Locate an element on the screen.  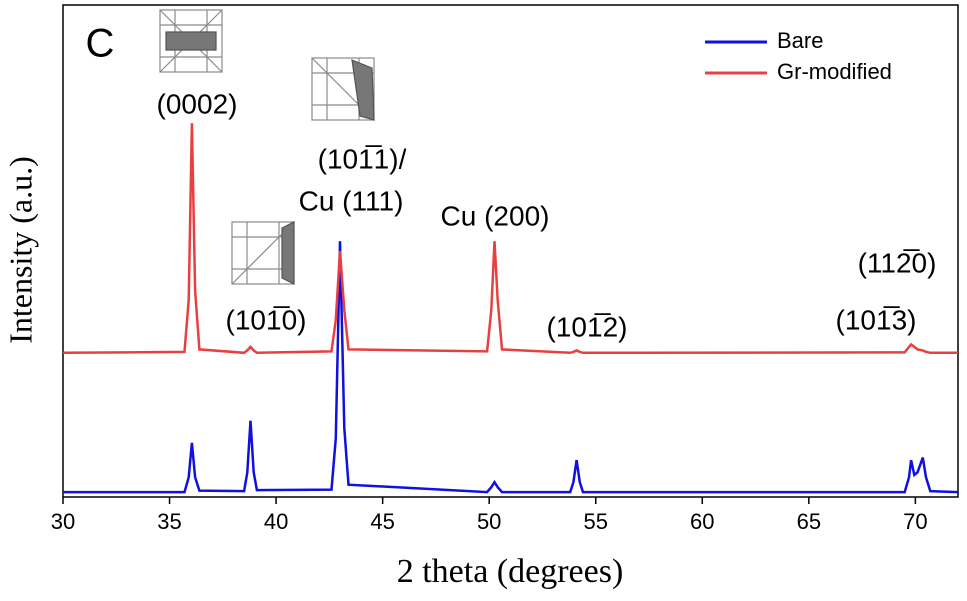
x-tick-label: 45 is located at coordinates (382, 521).